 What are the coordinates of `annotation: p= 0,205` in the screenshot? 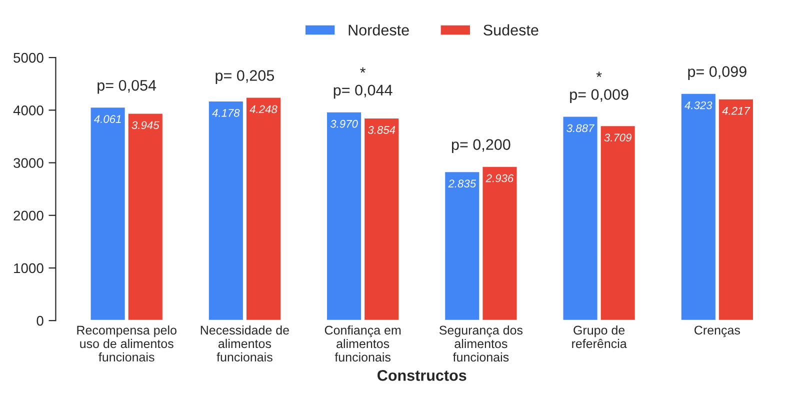 It's located at (245, 77).